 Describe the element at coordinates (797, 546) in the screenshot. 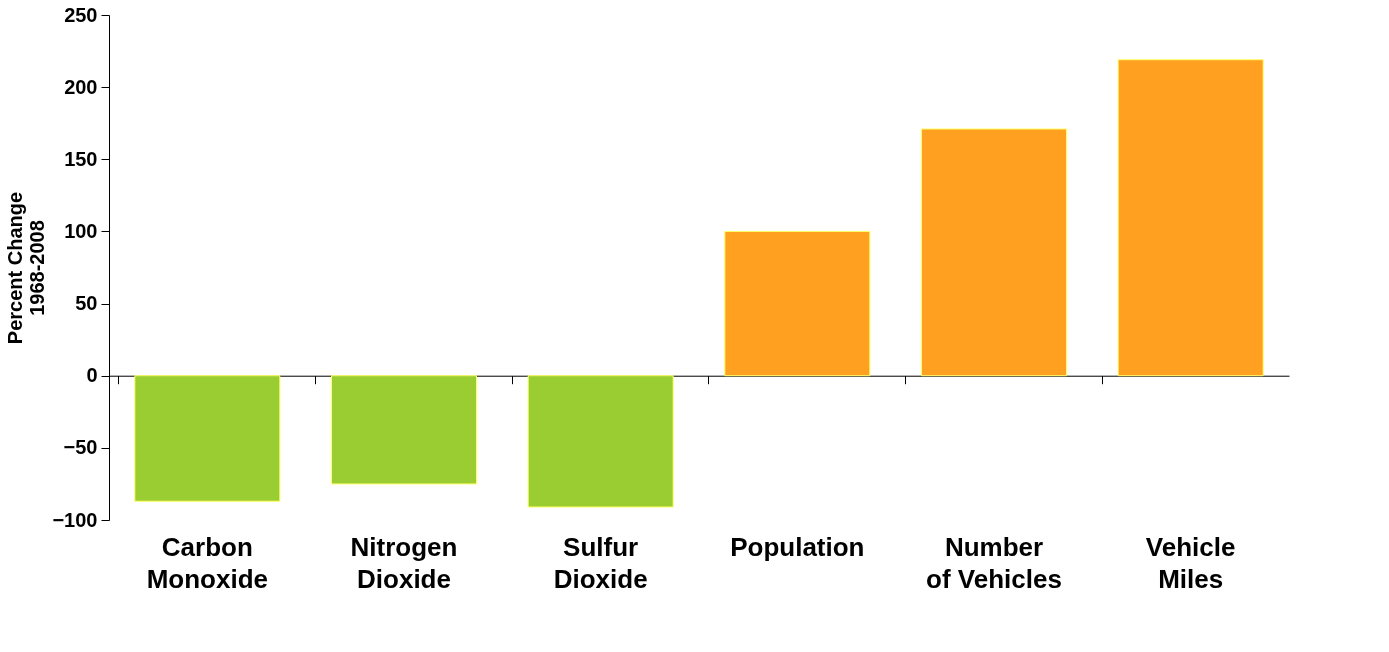

I see `x-tick-label: Population` at that location.